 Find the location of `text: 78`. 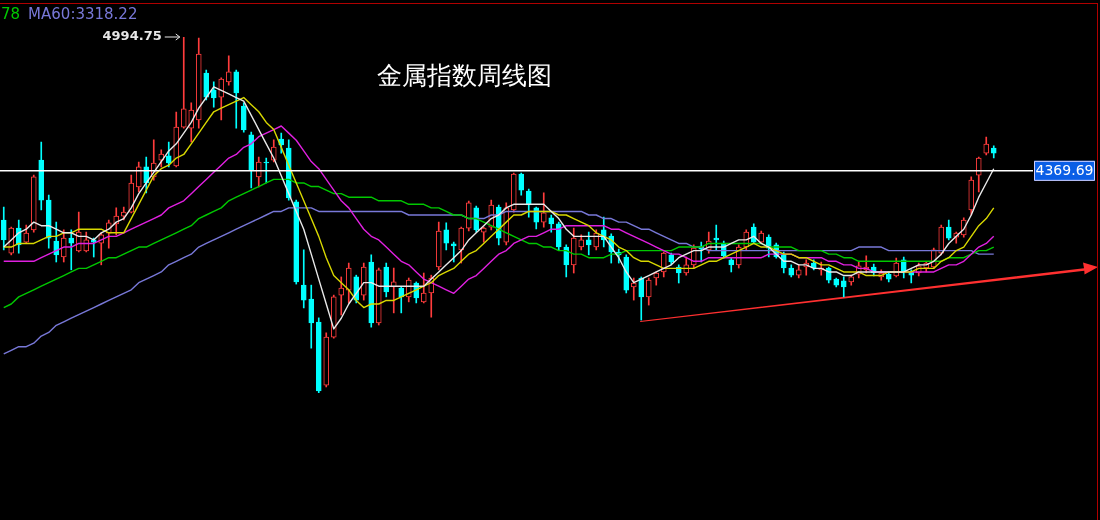

text: 78 is located at coordinates (11, 13).